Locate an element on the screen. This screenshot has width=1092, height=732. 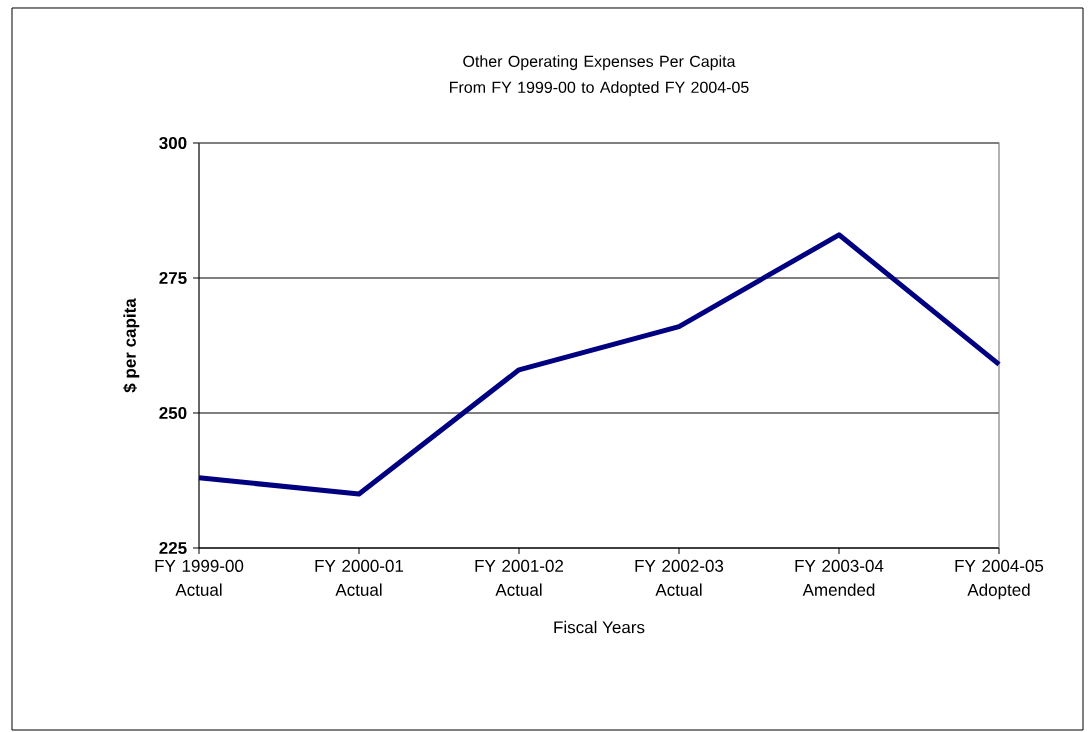
x-tick-label: FY 2000-01 Actual is located at coordinates (359, 577).